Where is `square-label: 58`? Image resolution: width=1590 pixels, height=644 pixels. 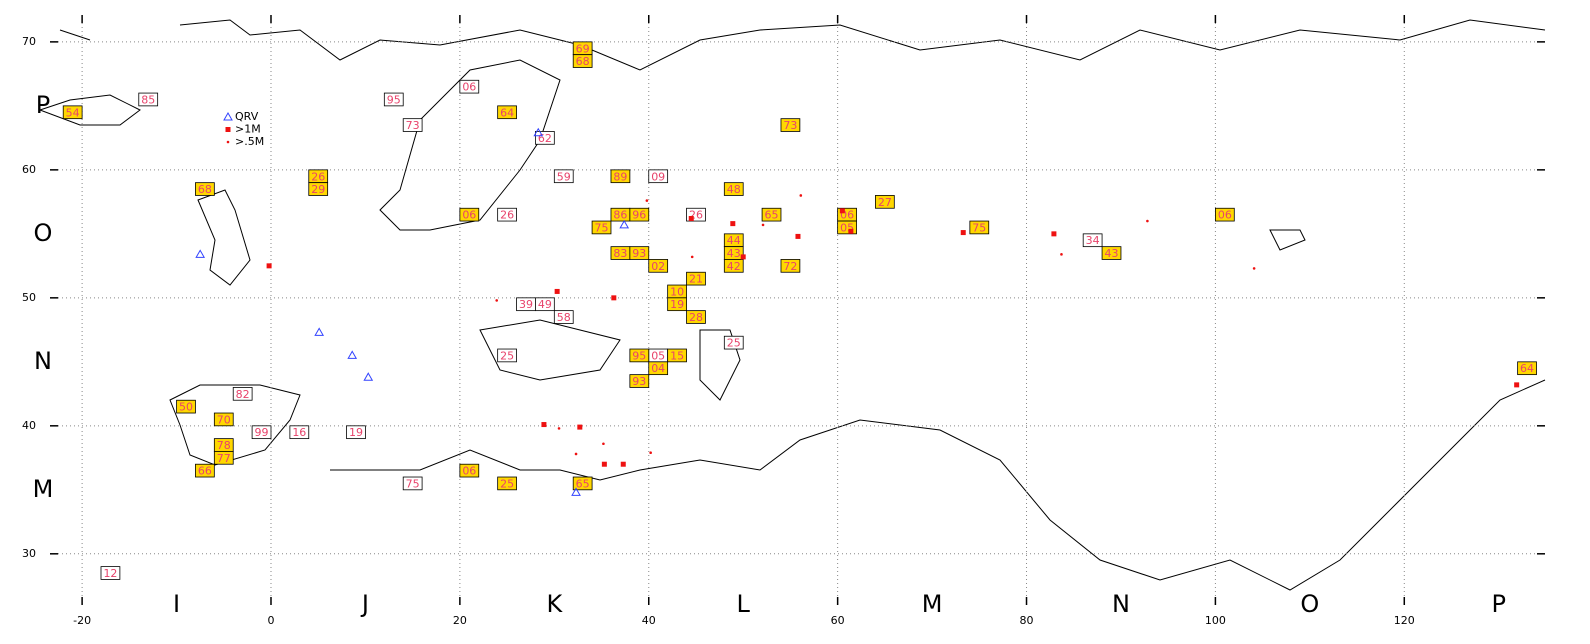 square-label: 58 is located at coordinates (564, 317).